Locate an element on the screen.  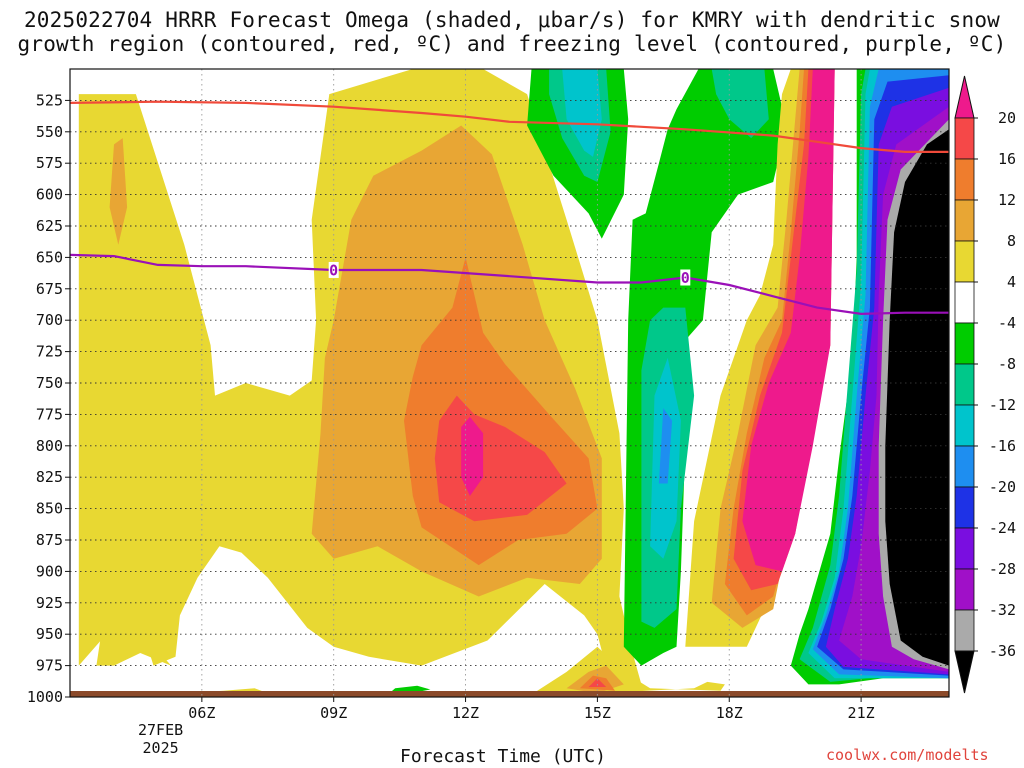
x-tick-label-06Z: 06Z is located at coordinates (201, 713).